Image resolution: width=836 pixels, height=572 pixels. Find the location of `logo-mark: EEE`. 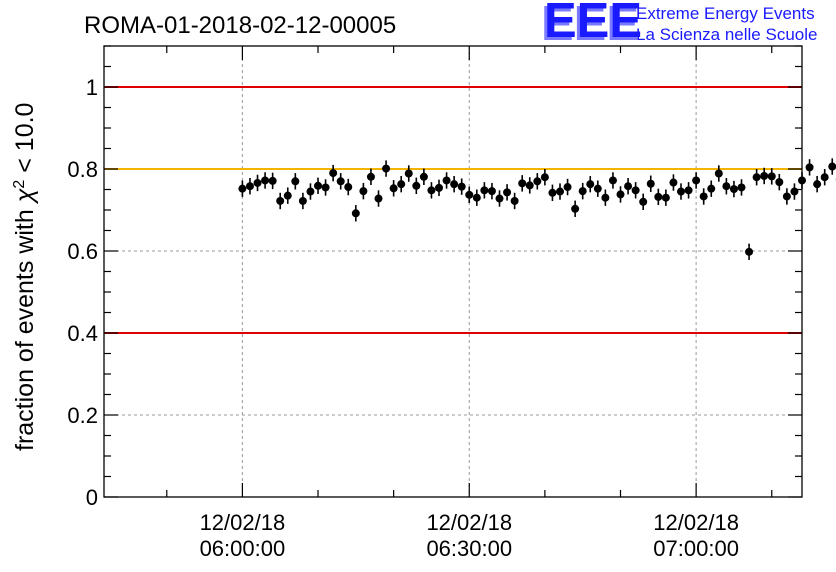

logo-mark: EEE is located at coordinates (593, 24).